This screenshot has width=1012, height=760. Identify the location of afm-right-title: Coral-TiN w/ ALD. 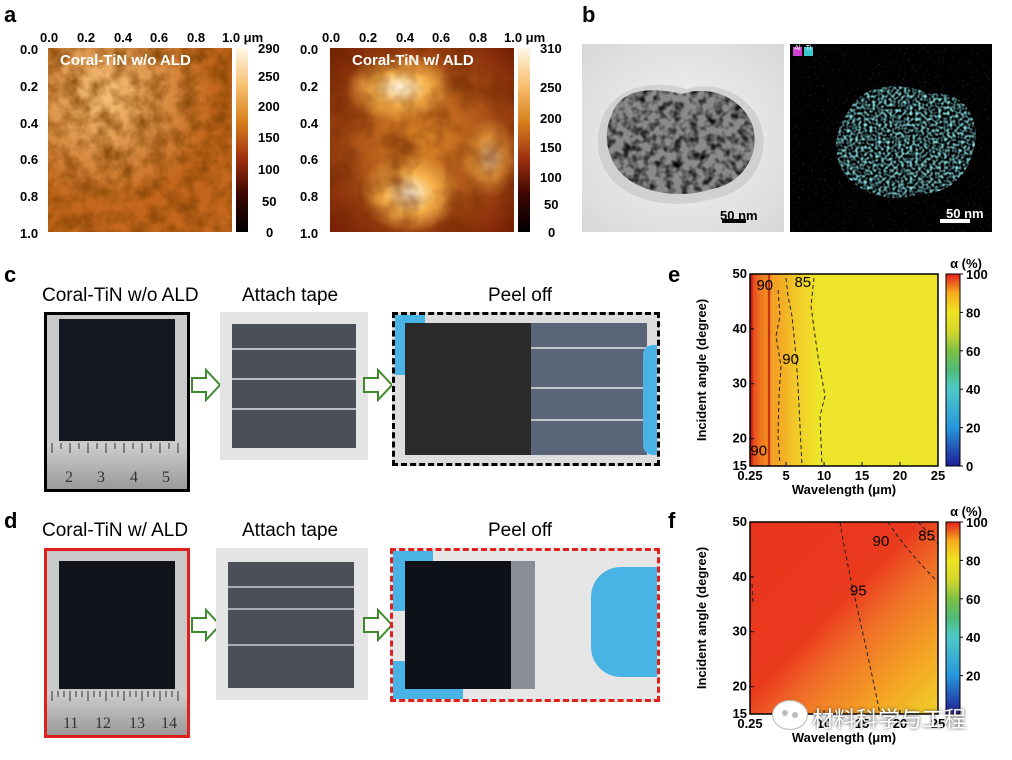
(413, 60).